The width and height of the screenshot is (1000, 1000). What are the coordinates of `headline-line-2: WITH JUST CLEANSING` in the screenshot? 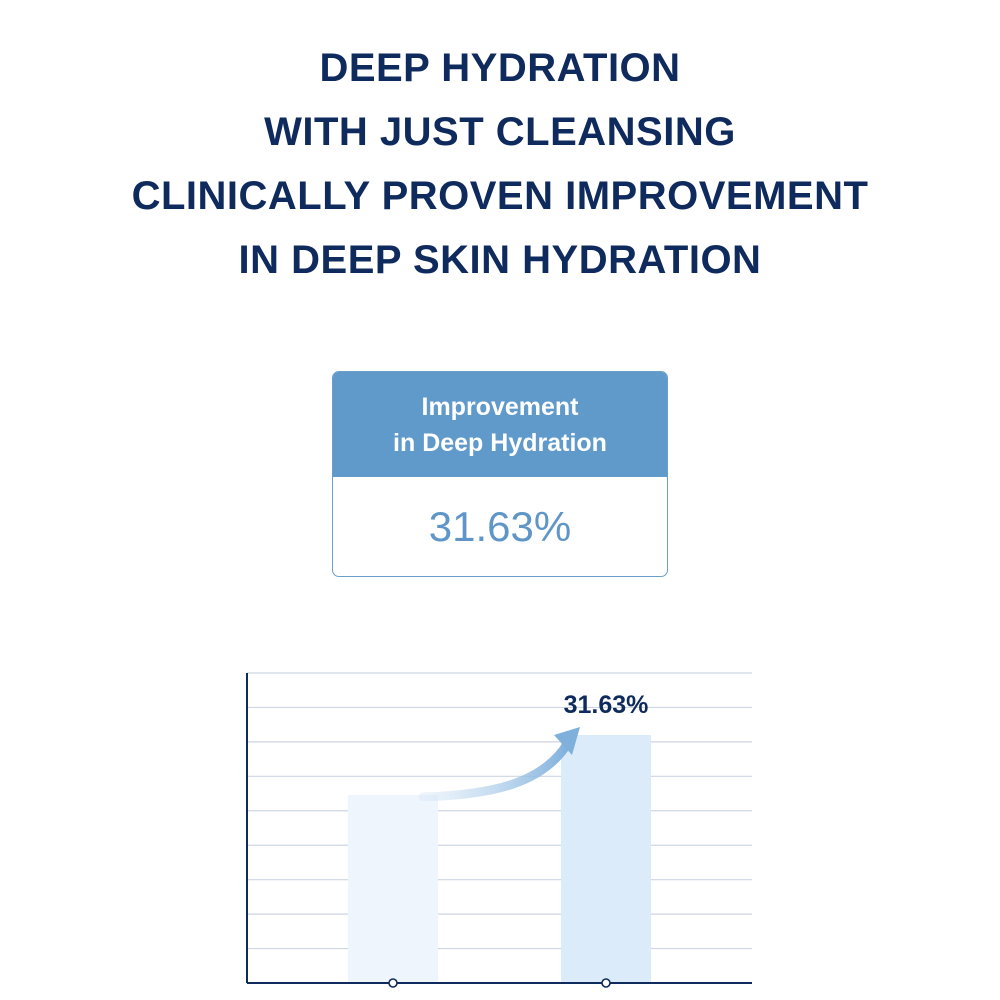 It's located at (500, 132).